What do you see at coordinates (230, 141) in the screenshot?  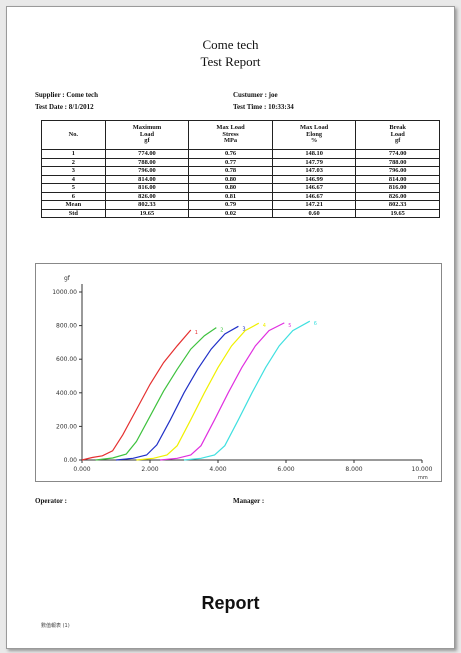 I see `header-text: MPa` at bounding box center [230, 141].